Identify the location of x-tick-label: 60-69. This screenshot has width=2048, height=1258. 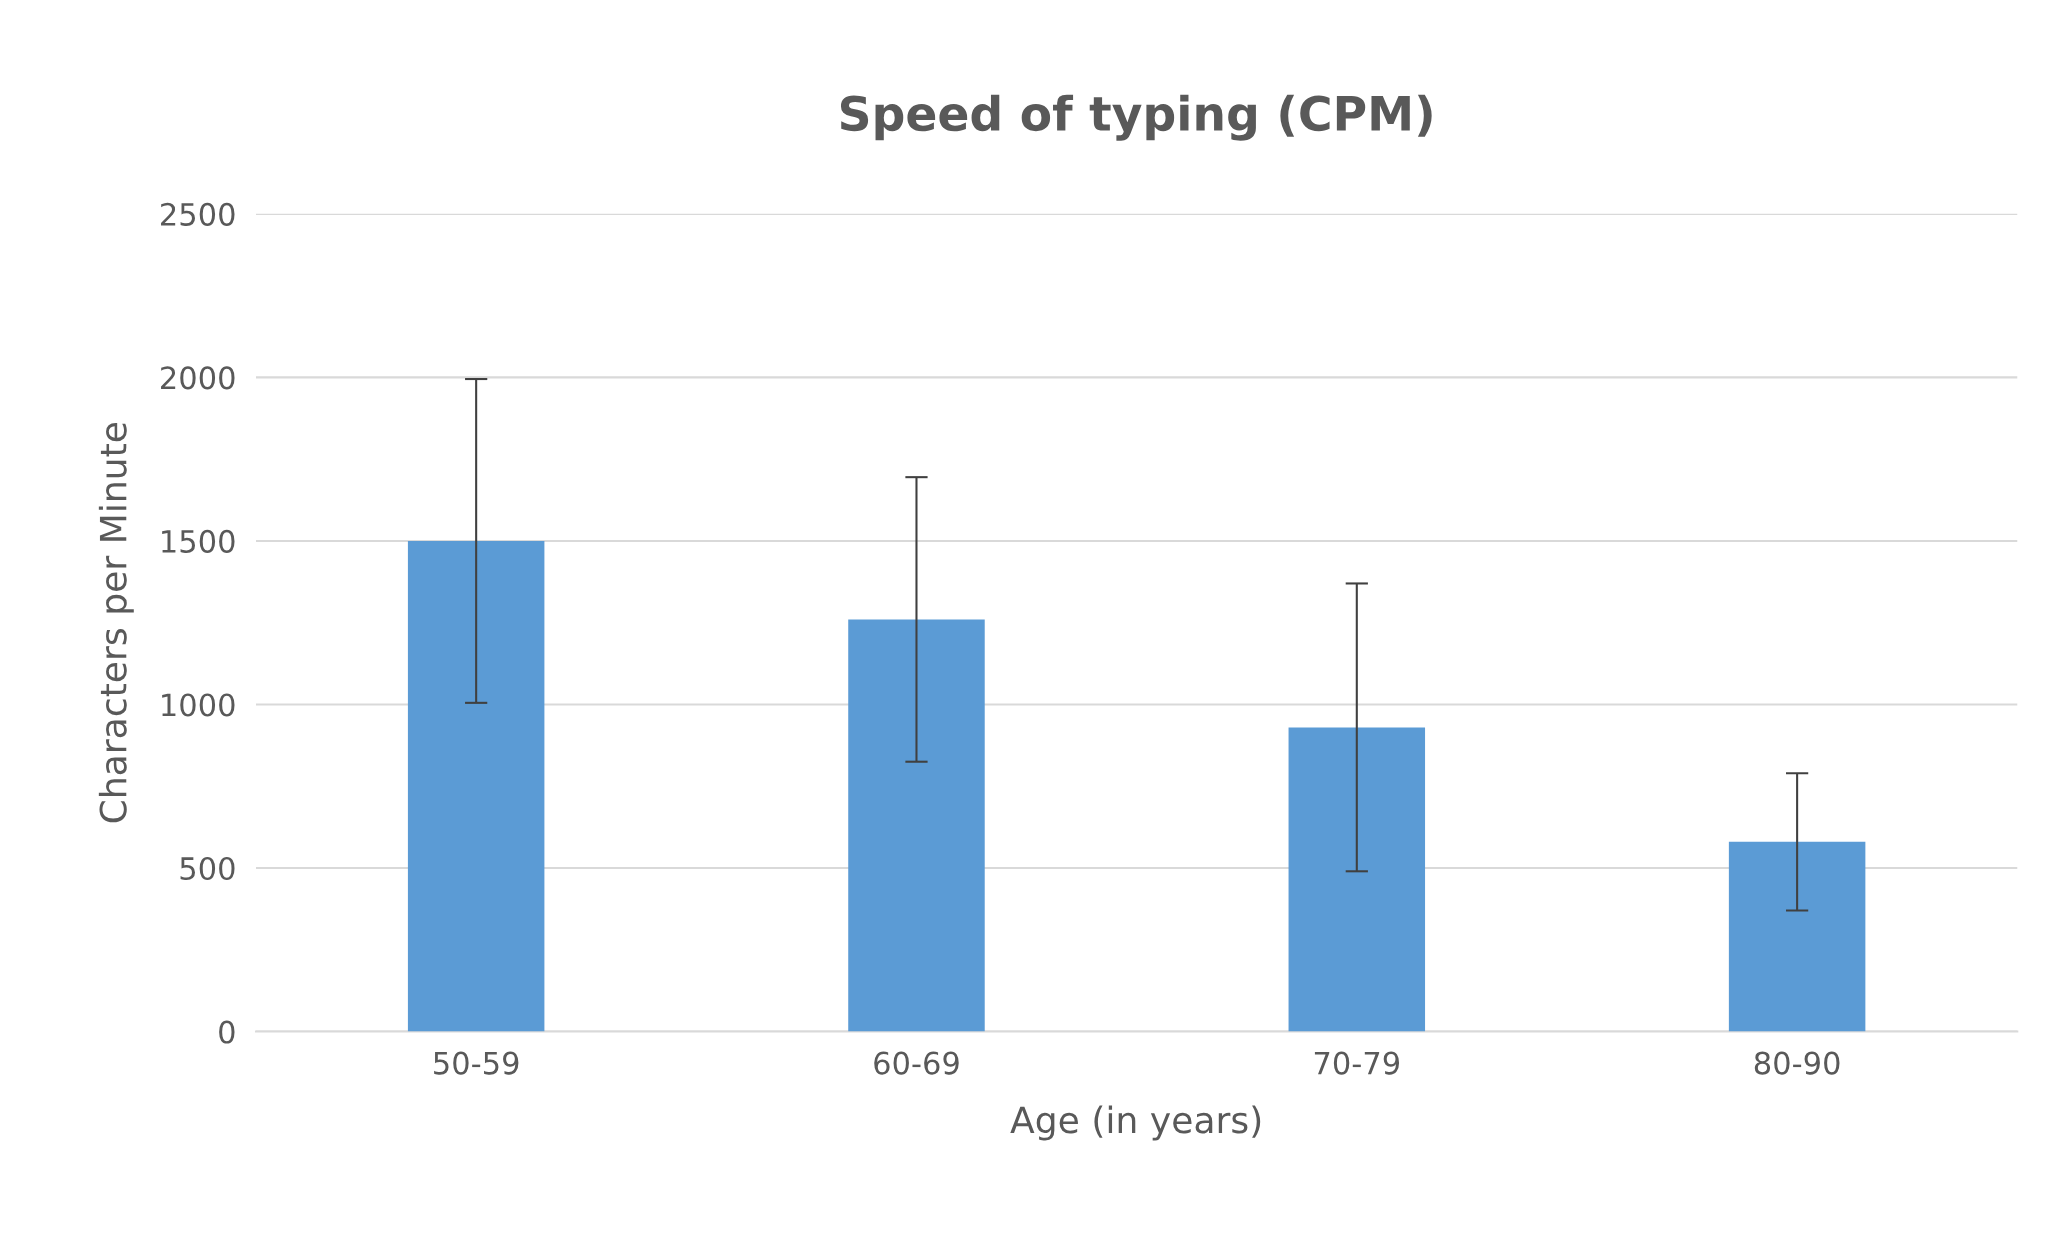
(916, 1063).